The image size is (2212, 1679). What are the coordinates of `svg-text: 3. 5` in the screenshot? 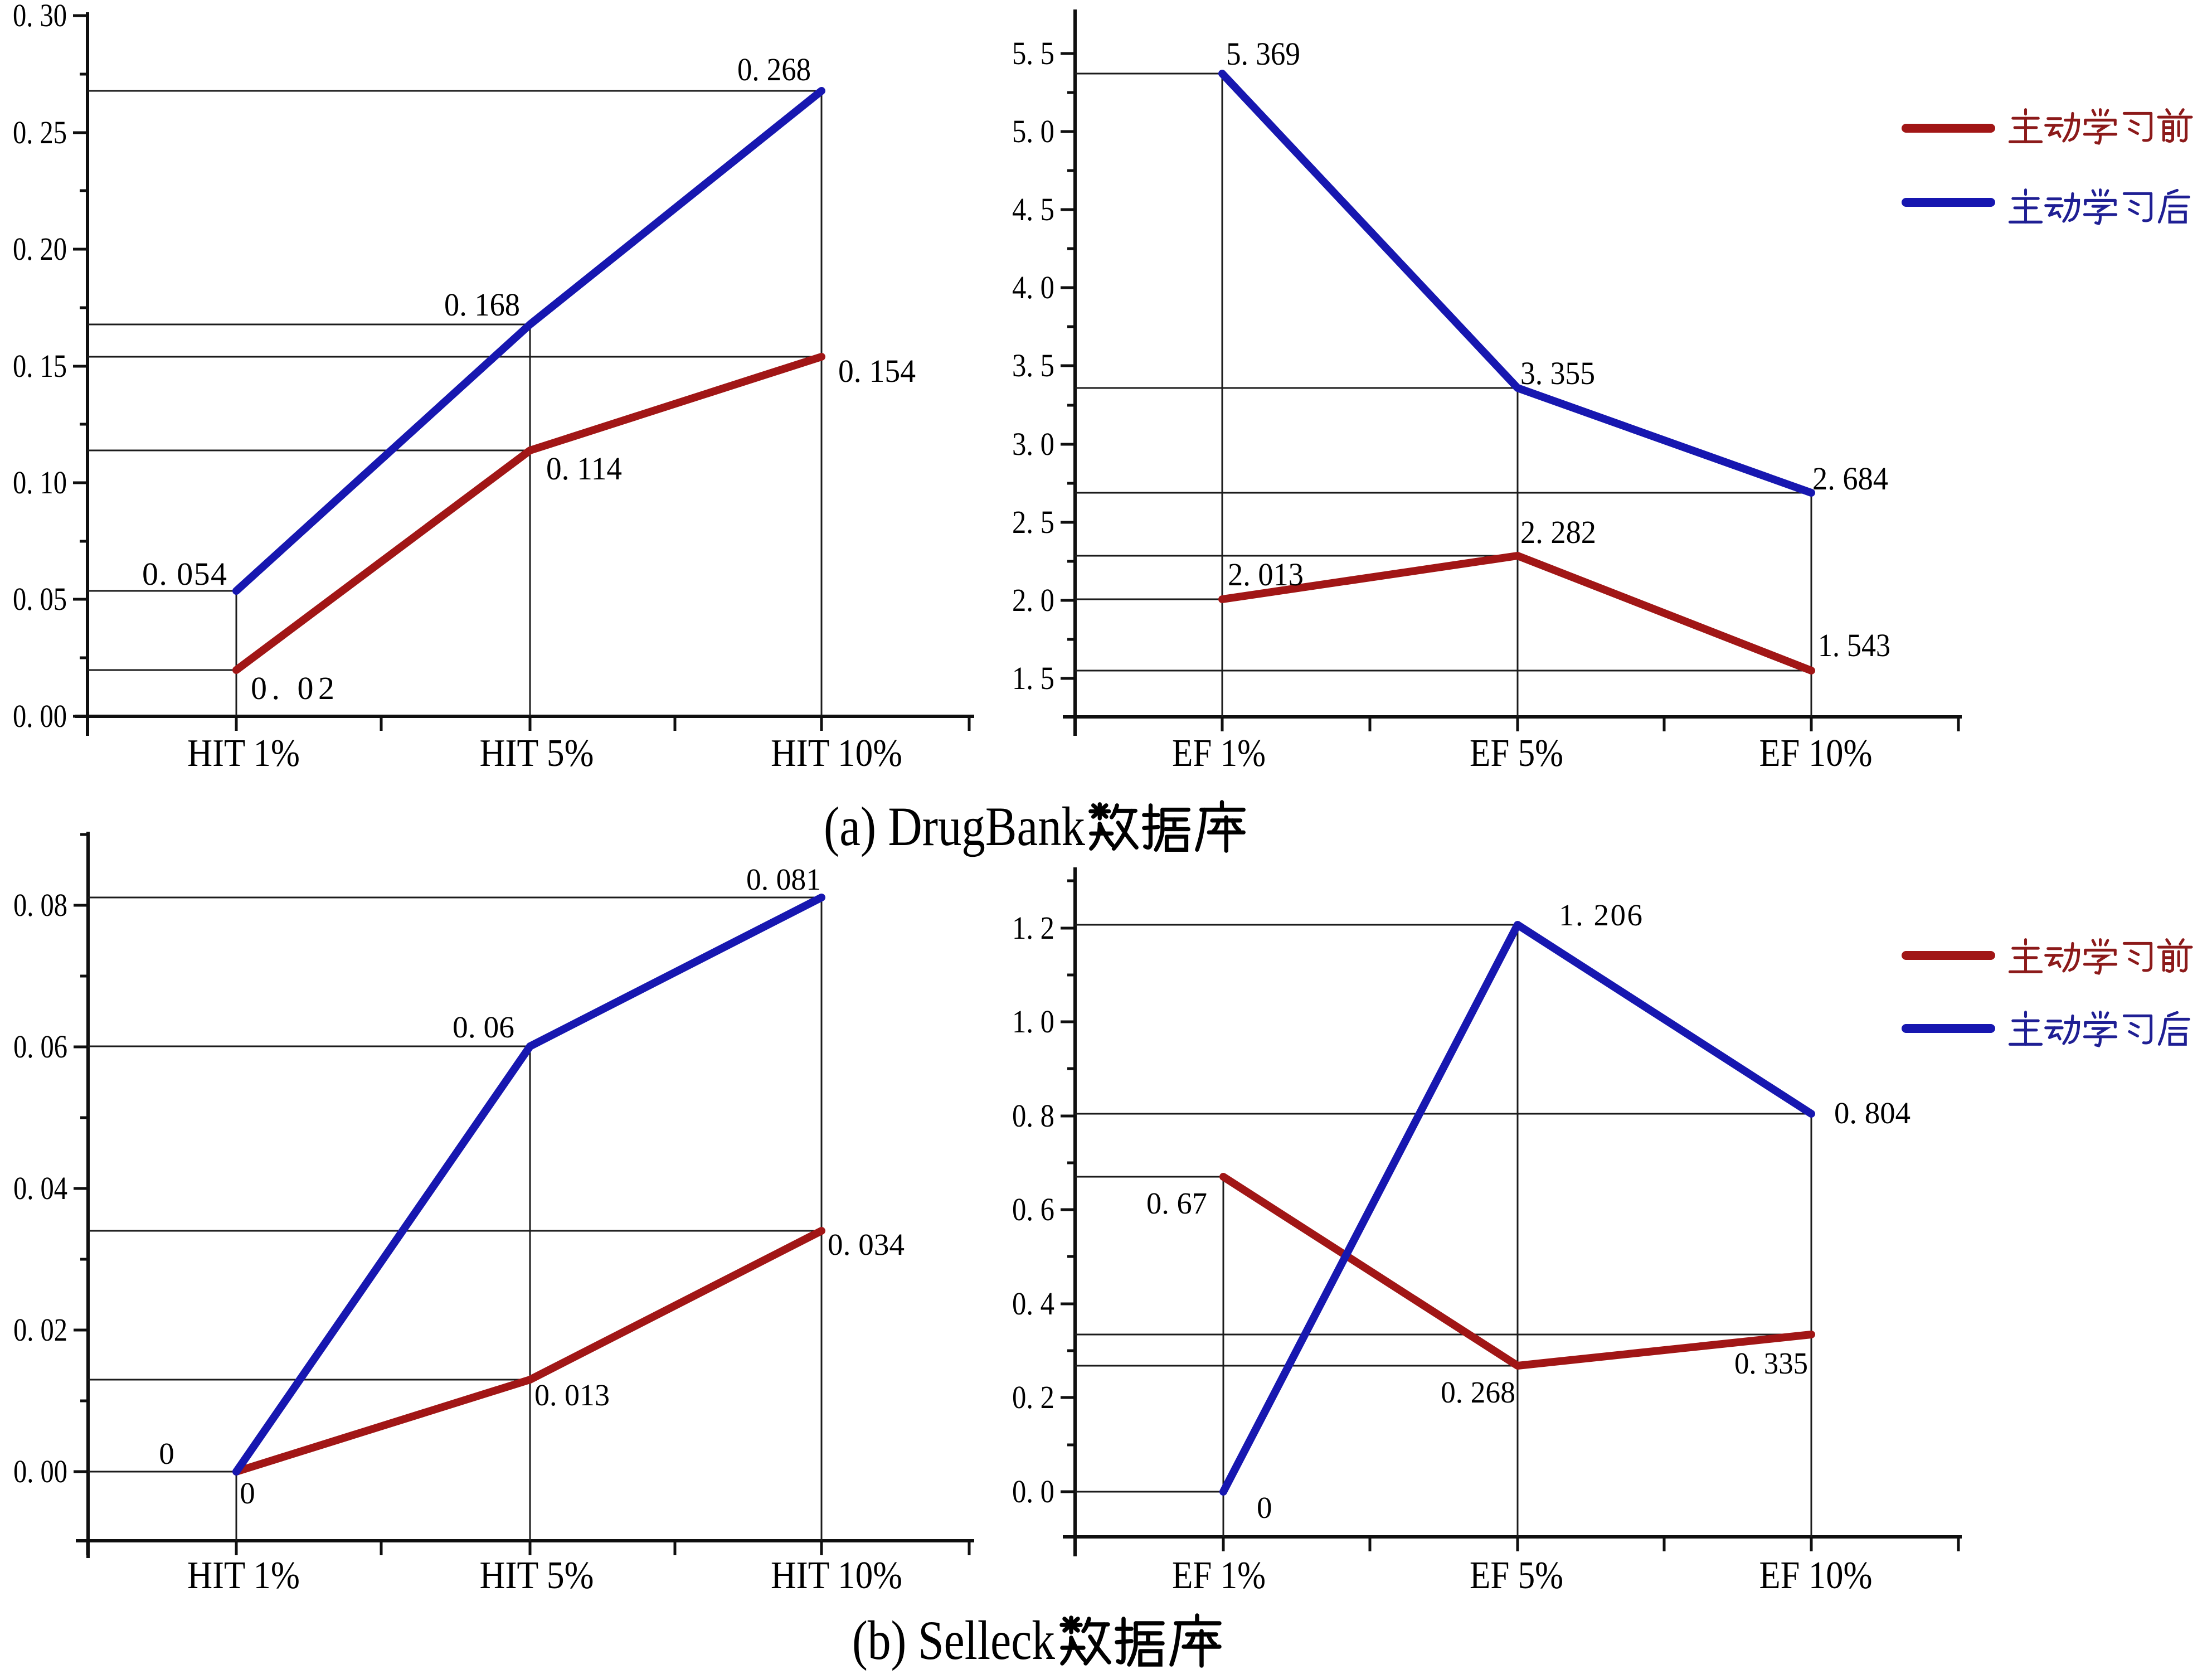 It's located at (1033, 365).